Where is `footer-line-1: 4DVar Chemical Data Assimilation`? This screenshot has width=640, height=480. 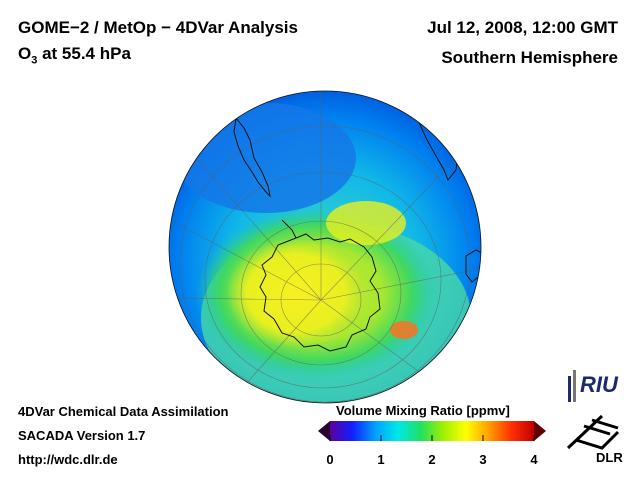
footer-line-1: 4DVar Chemical Data Assimilation is located at coordinates (123, 411).